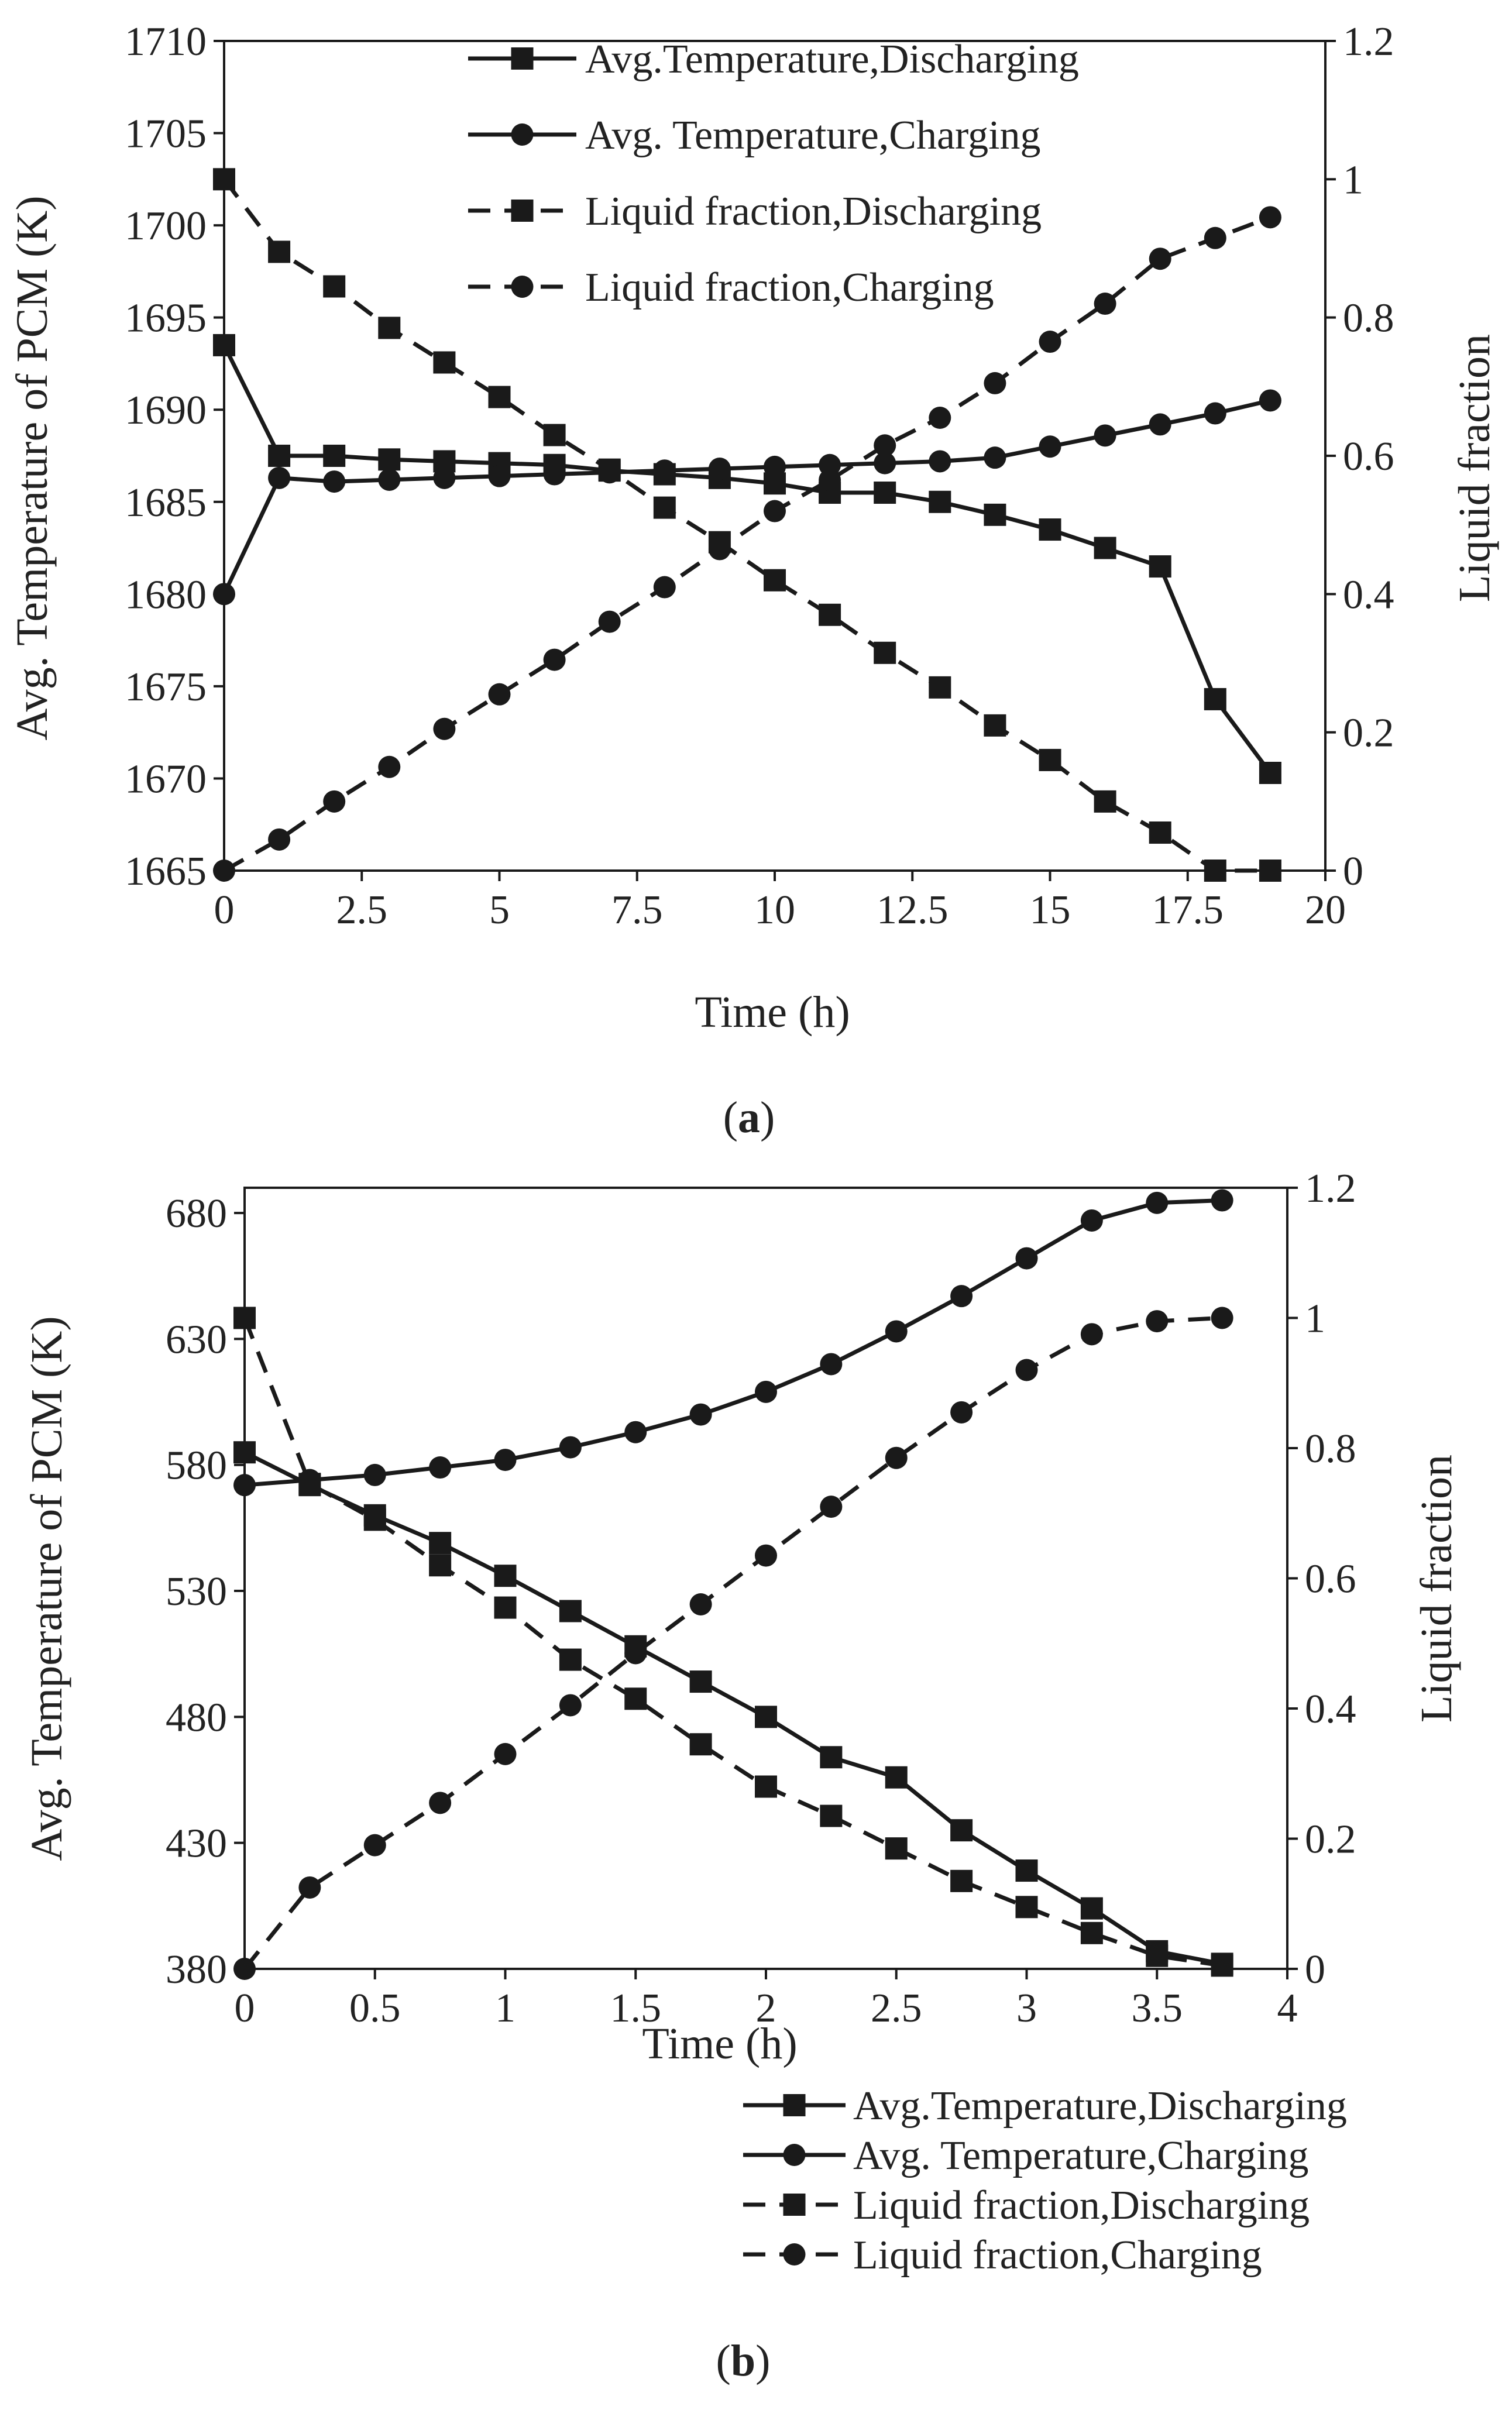  I want to click on chart-b-y2-tick-label: 0.6, so click(1330, 1579).